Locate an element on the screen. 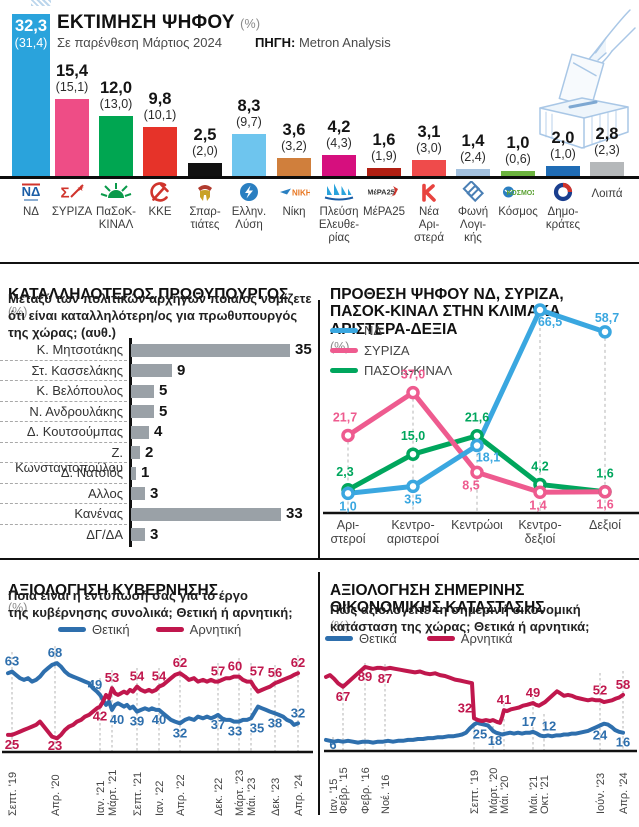 The width and height of the screenshot is (639, 827). decorative-hatch is located at coordinates (41, 3).